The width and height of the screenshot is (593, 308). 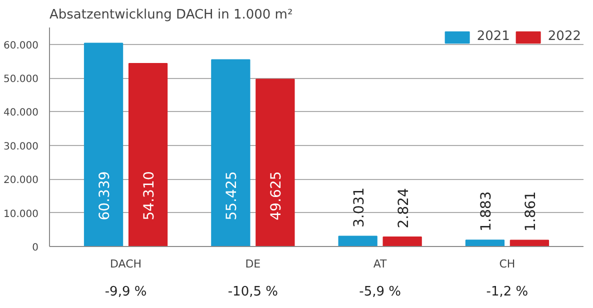 What do you see at coordinates (125, 292) in the screenshot?
I see `text: -9,9 %` at bounding box center [125, 292].